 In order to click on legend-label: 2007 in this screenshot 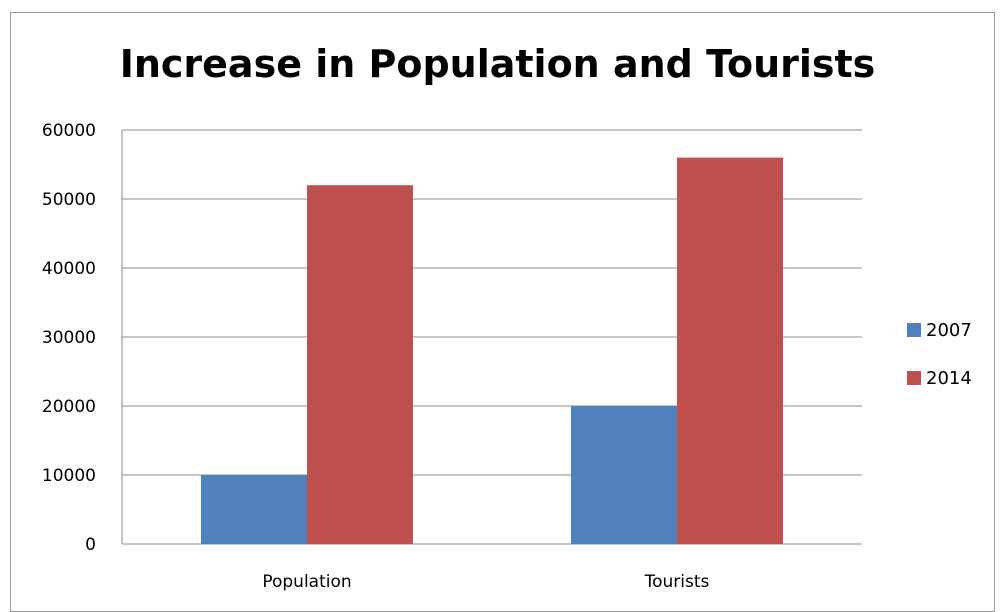, I will do `click(949, 330)`.